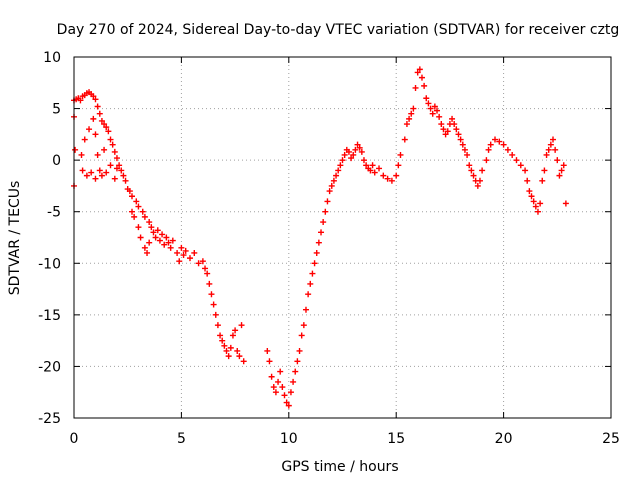 The image size is (640, 480). I want to click on y-tick-label: -15, so click(49, 316).